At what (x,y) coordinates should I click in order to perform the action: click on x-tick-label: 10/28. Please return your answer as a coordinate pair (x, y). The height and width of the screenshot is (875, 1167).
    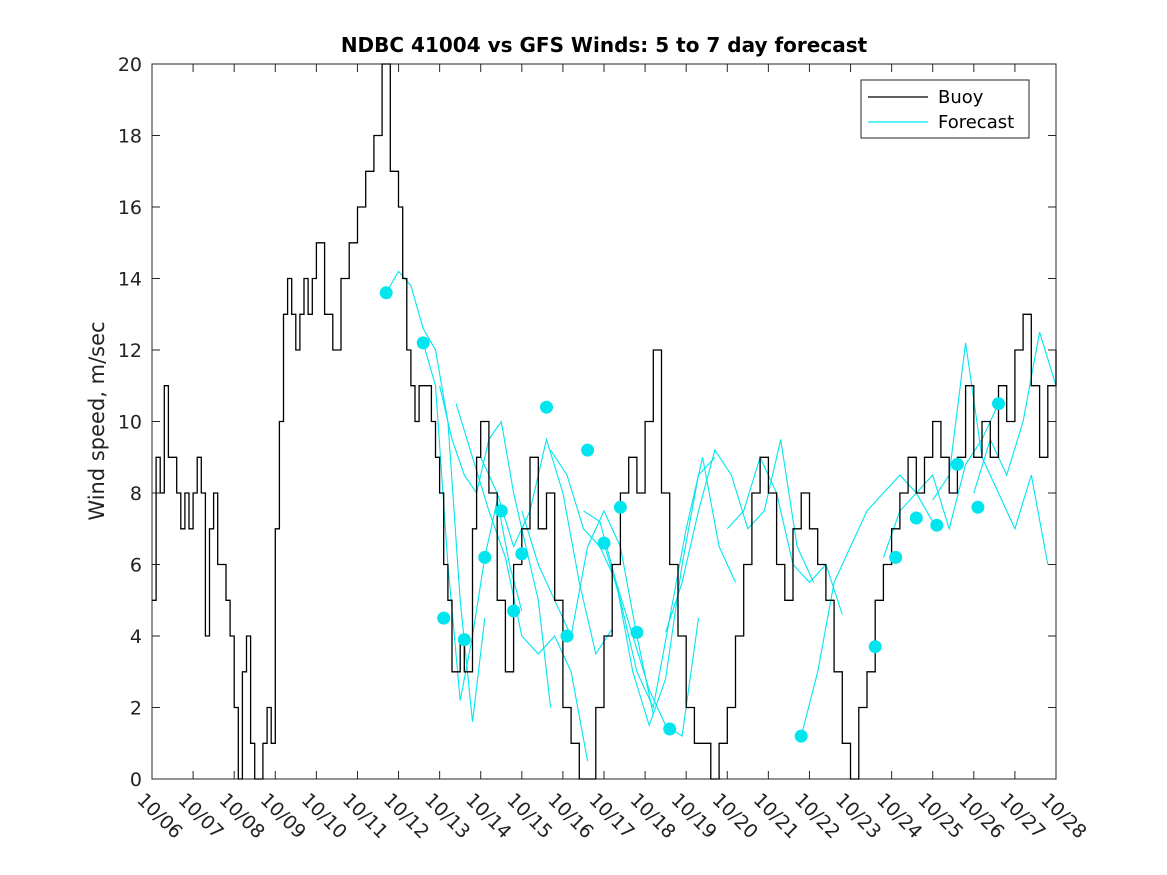
    Looking at the image, I should click on (1063, 816).